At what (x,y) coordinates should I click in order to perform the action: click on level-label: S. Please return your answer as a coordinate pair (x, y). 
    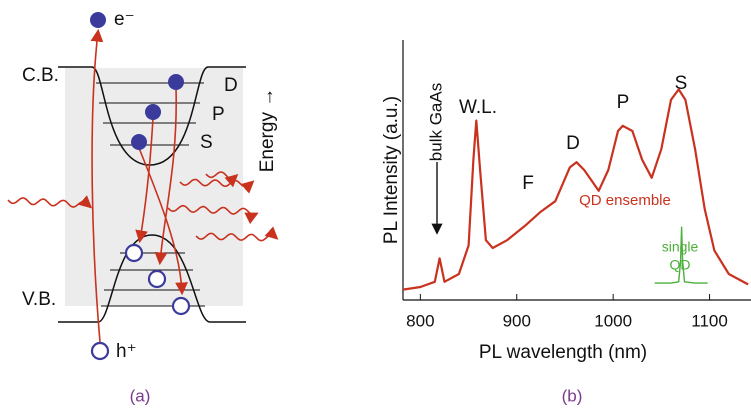
    Looking at the image, I should click on (206, 142).